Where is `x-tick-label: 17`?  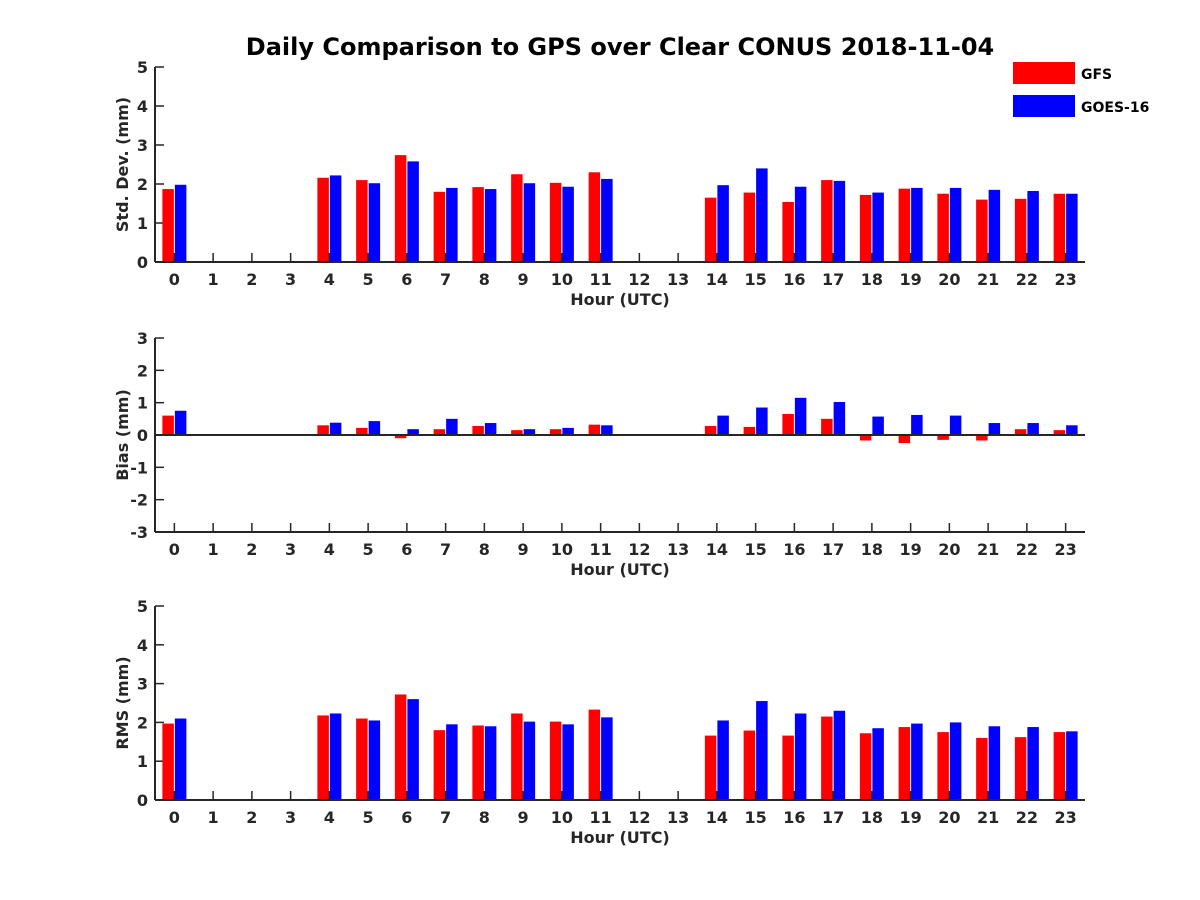
x-tick-label: 17 is located at coordinates (833, 817).